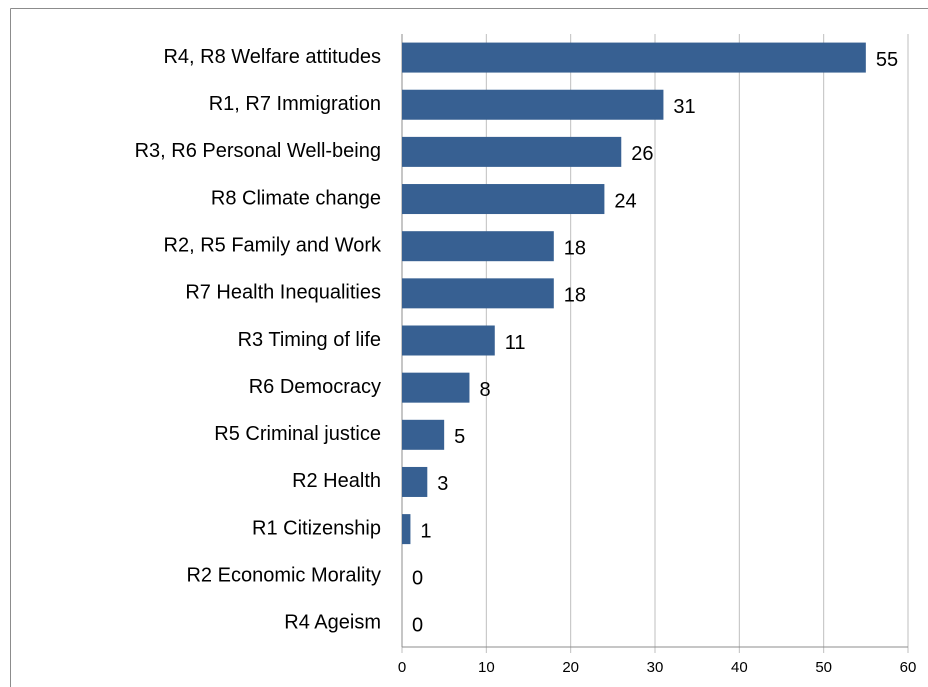  Describe the element at coordinates (739, 667) in the screenshot. I see `x-tick-label: 40` at that location.